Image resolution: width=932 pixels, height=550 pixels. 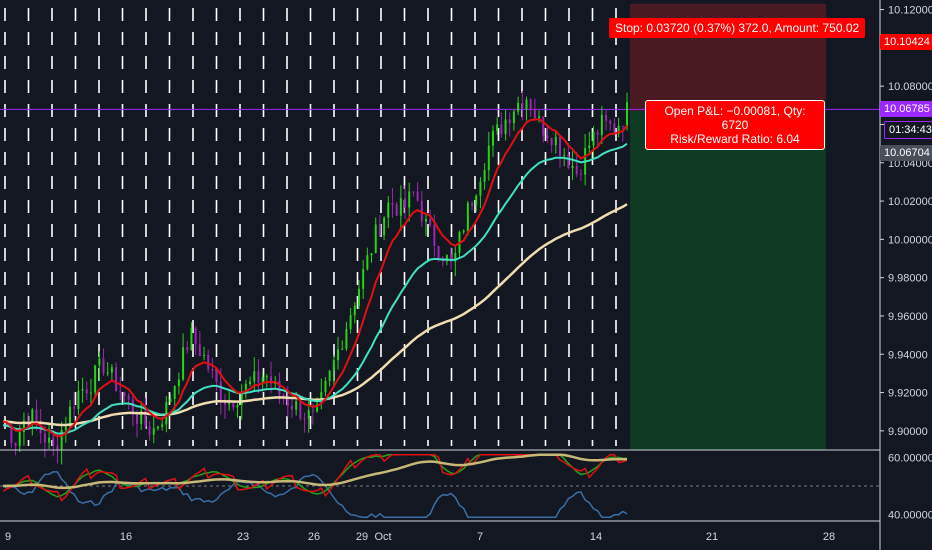 I want to click on price-tick-label: 10.00000, so click(x=910, y=240).